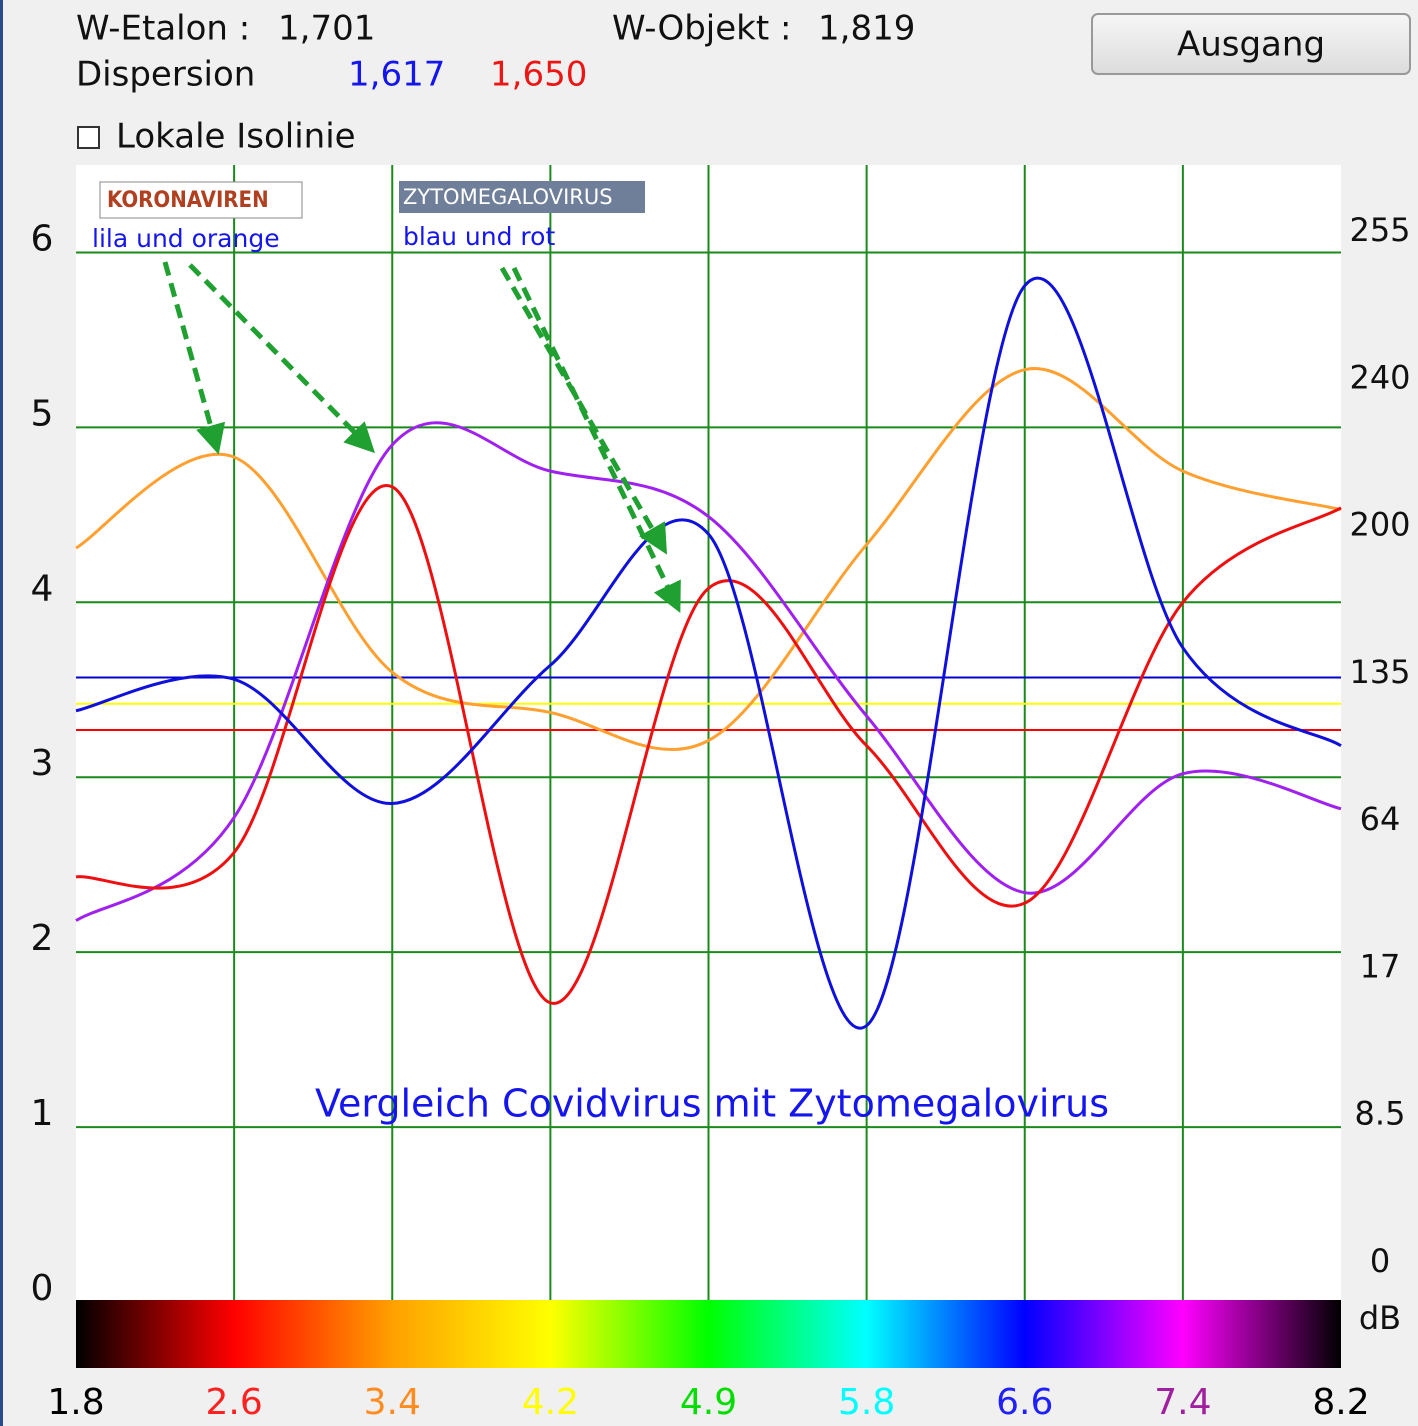 The height and width of the screenshot is (1426, 1418). I want to click on window-border, so click(1, 713).